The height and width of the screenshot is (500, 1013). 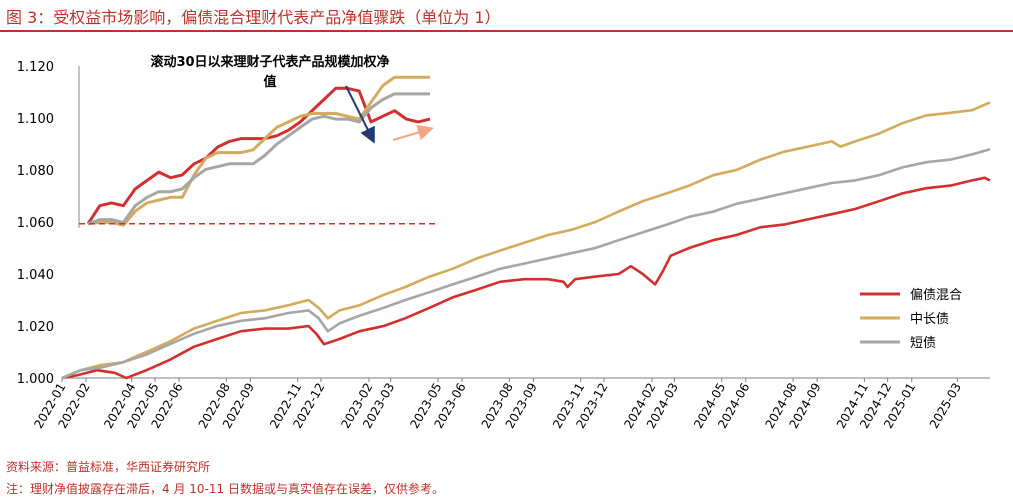 What do you see at coordinates (35, 275) in the screenshot?
I see `y-tick-label: 1.040` at bounding box center [35, 275].